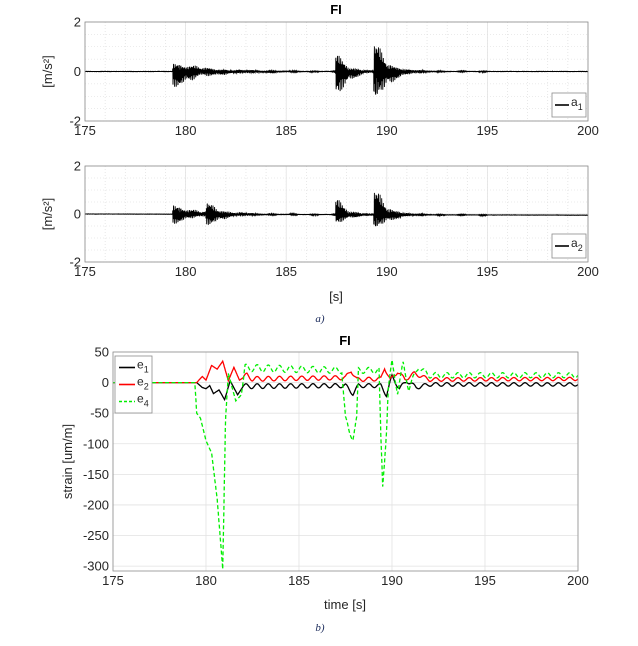 The image size is (638, 646). I want to click on chart-b-title: FI, so click(345, 340).